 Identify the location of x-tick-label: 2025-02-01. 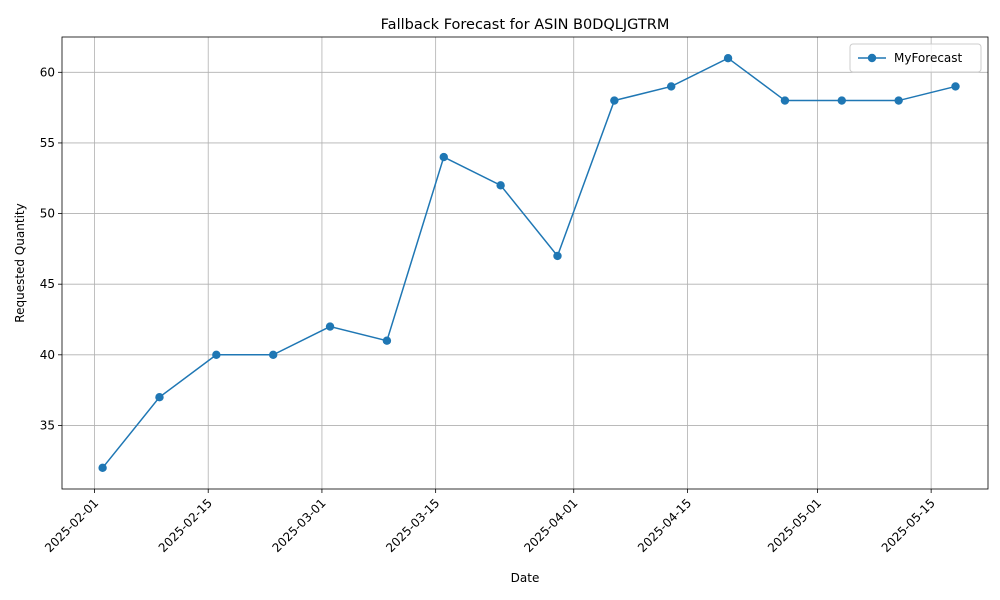
(71, 525).